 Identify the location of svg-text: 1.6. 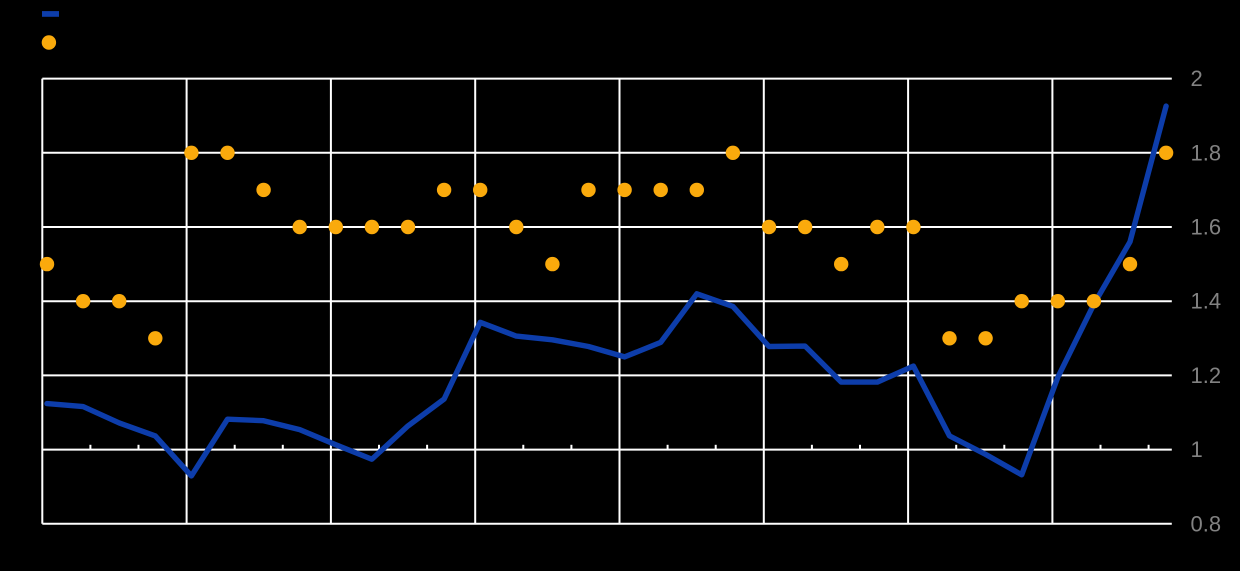
(1206, 227).